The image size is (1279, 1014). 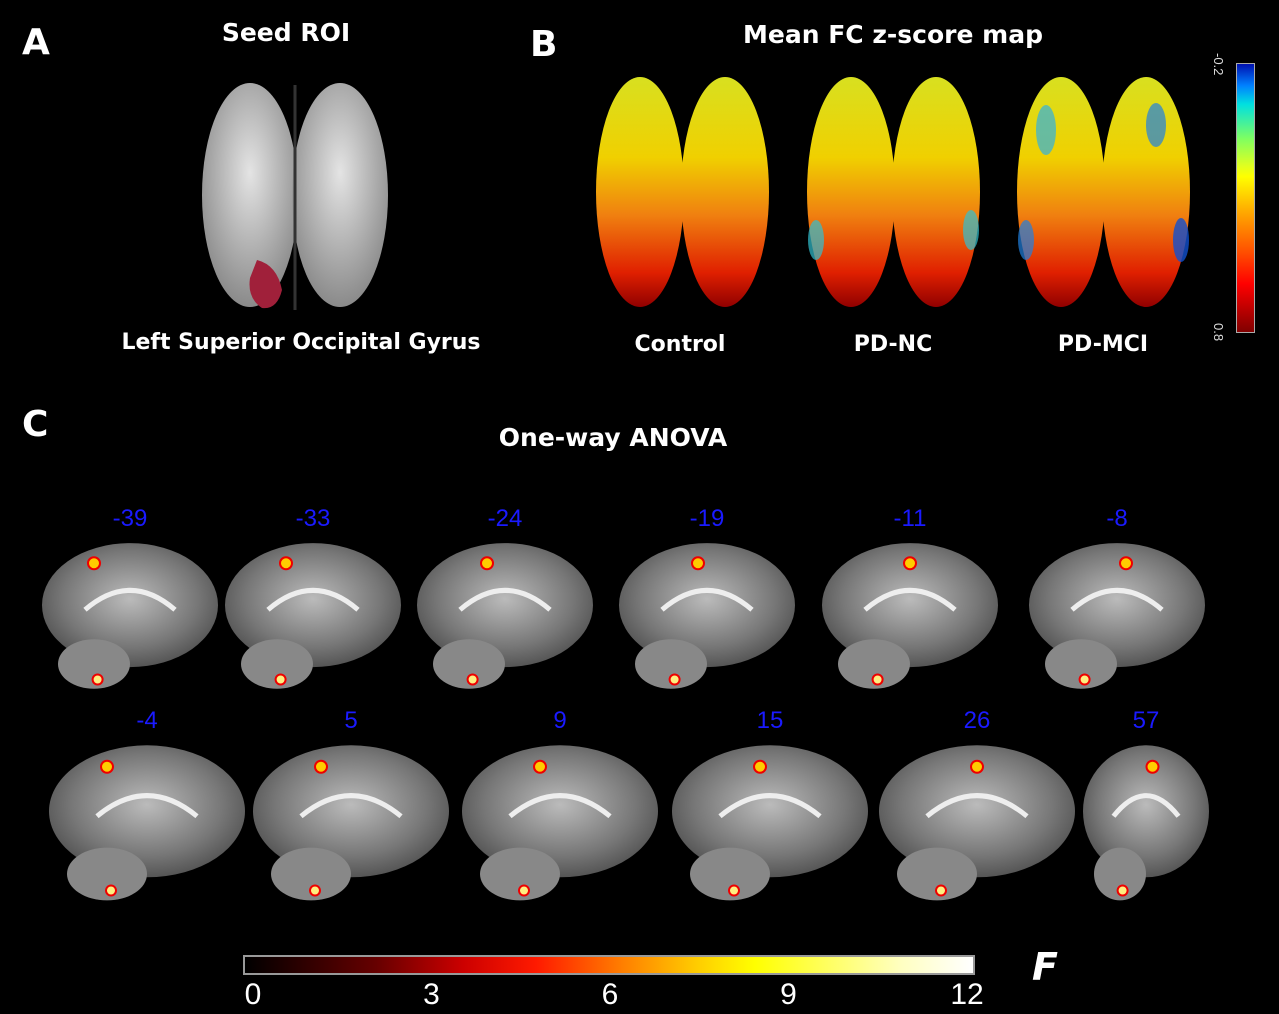 I want to click on slice-coordinate: 9, so click(x=560, y=720).